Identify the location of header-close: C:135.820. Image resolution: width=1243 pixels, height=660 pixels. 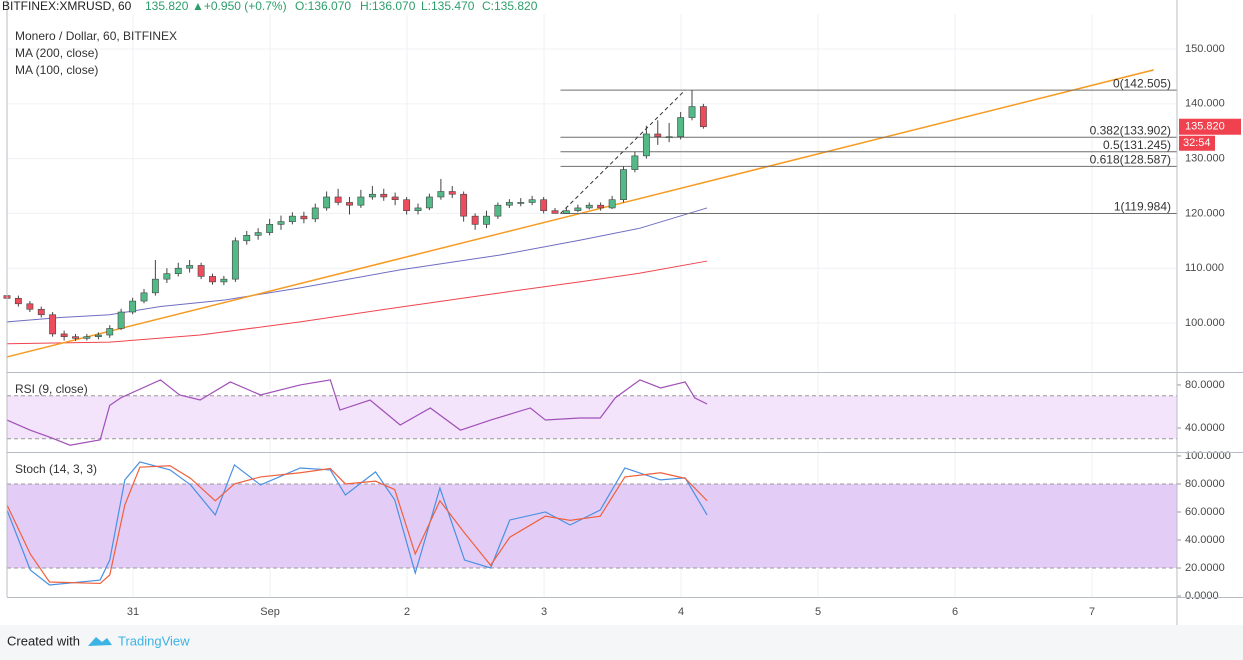
(510, 6).